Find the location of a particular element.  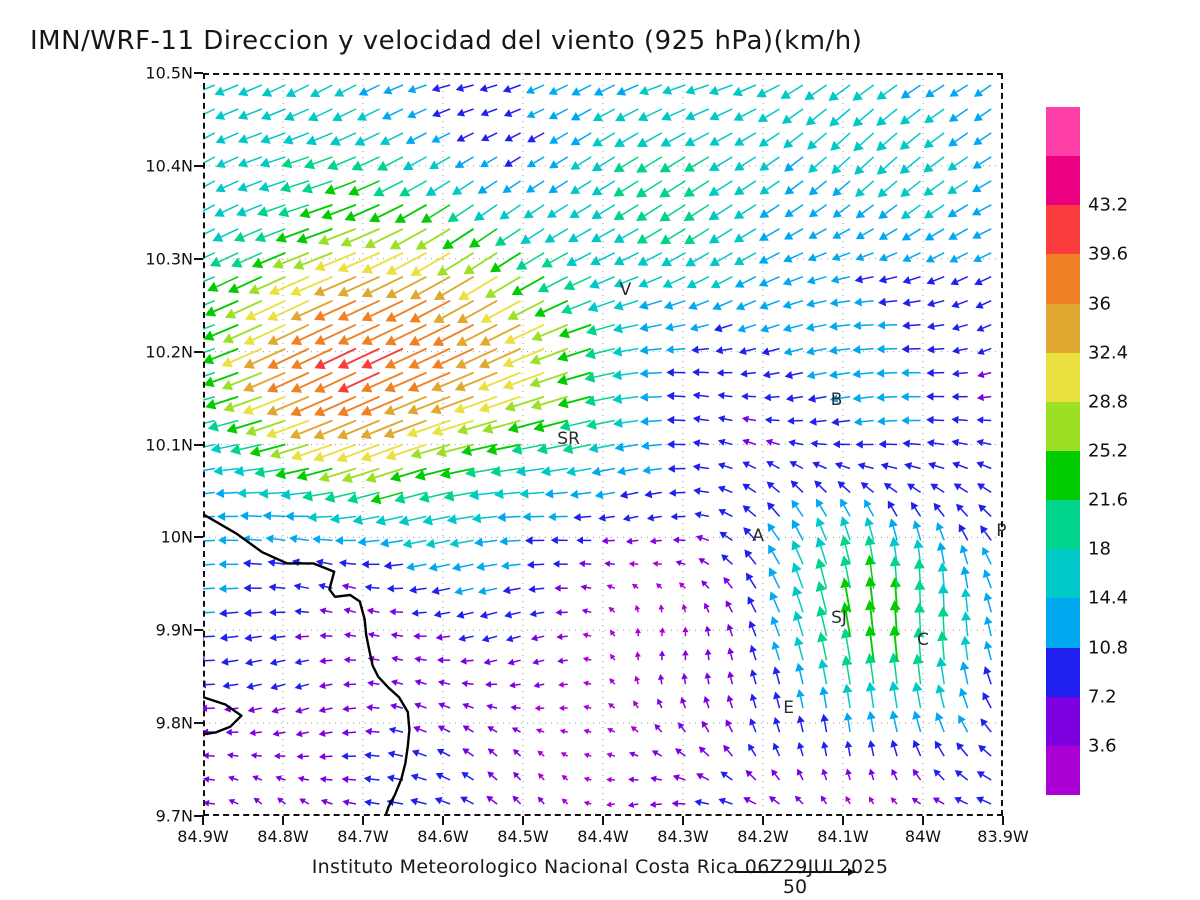

x-tick-label: 84.2W is located at coordinates (763, 836).